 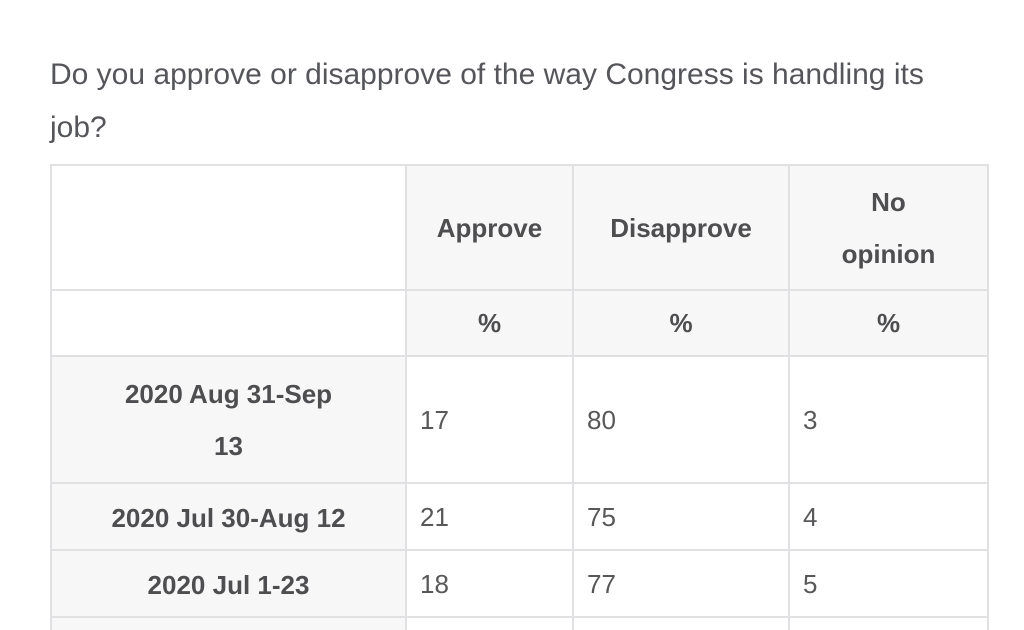 I want to click on row-label-cell: 2020 Aug 31-Sep 13, so click(x=228, y=419).